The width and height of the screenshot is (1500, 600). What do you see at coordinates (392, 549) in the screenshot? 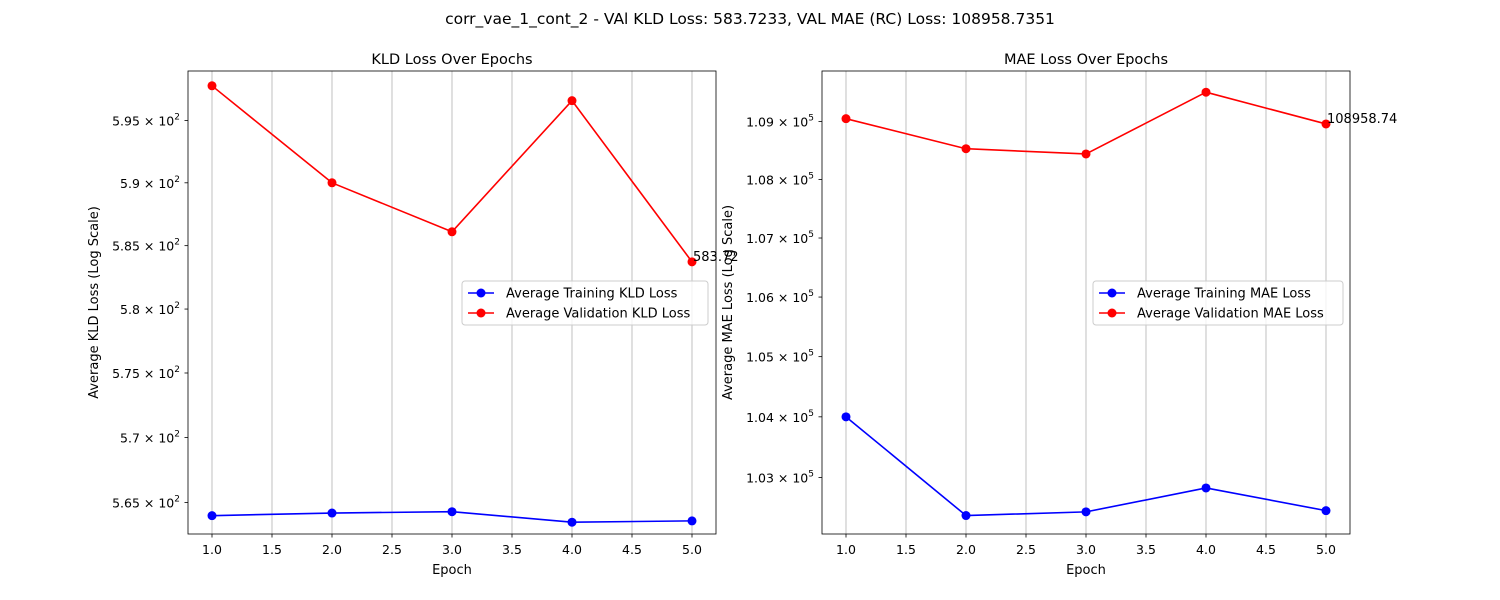
I see `kld-x-tick-label: 2.5` at bounding box center [392, 549].